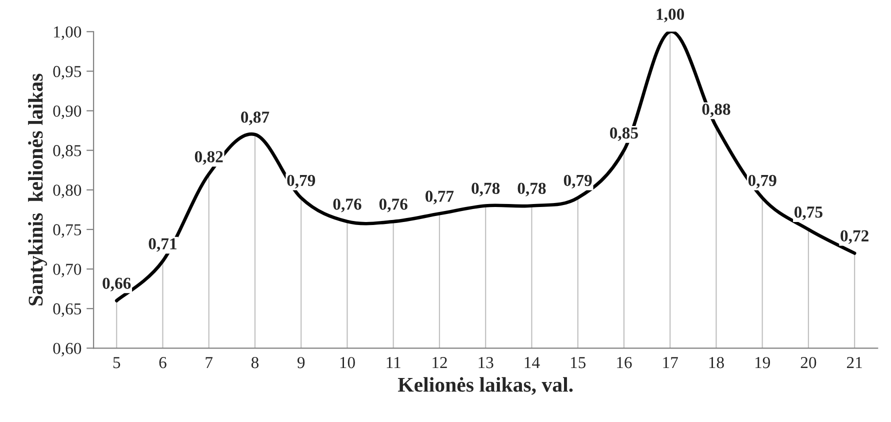 The image size is (891, 422). Describe the element at coordinates (716, 362) in the screenshot. I see `x-tick-label: 18` at that location.